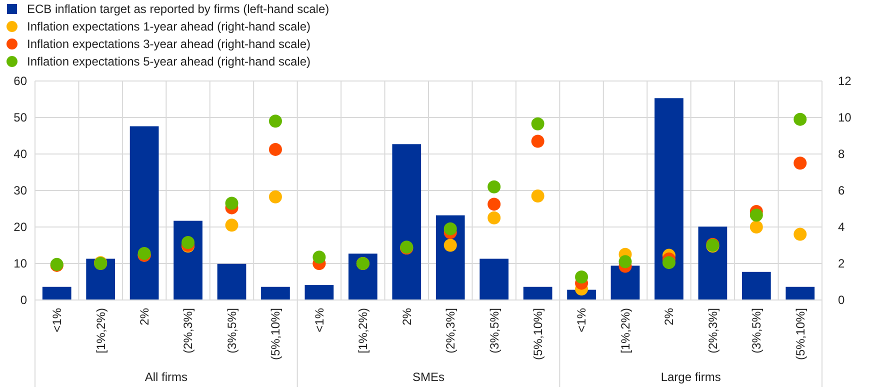 The image size is (874, 389). Describe the element at coordinates (845, 81) in the screenshot. I see `y2-tick-label: 12` at that location.